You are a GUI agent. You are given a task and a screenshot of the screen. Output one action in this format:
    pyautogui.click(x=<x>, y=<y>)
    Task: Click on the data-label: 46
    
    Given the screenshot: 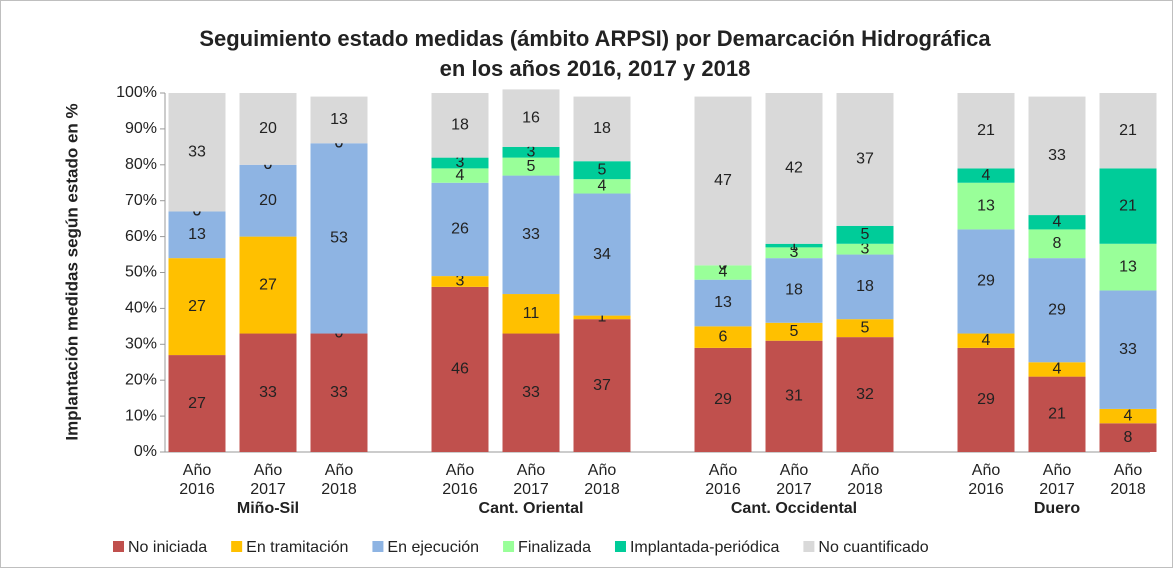 What is the action you would take?
    pyautogui.click(x=460, y=369)
    